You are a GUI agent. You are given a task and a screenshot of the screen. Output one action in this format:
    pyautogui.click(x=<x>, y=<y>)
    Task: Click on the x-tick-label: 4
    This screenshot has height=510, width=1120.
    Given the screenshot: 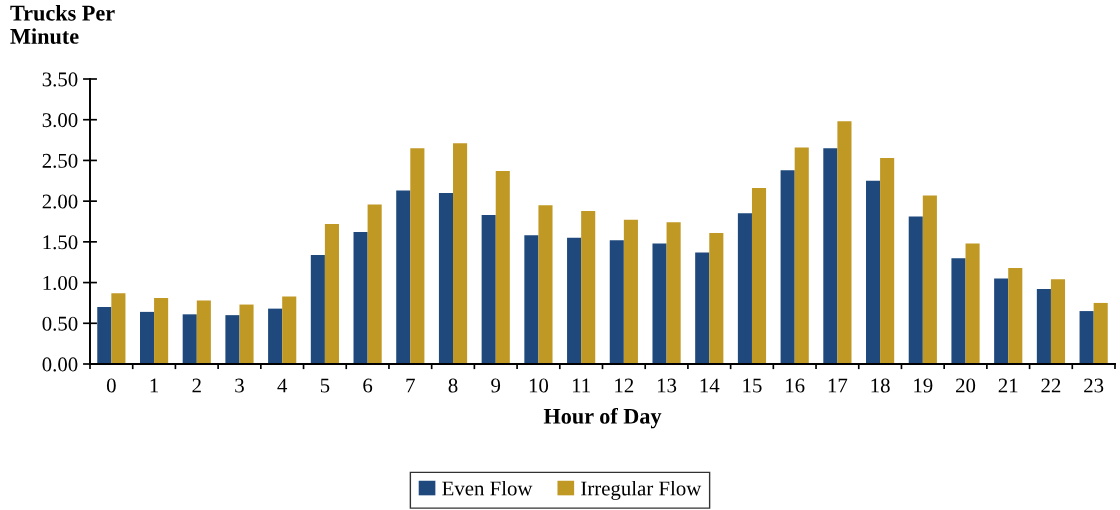 What is the action you would take?
    pyautogui.click(x=282, y=385)
    